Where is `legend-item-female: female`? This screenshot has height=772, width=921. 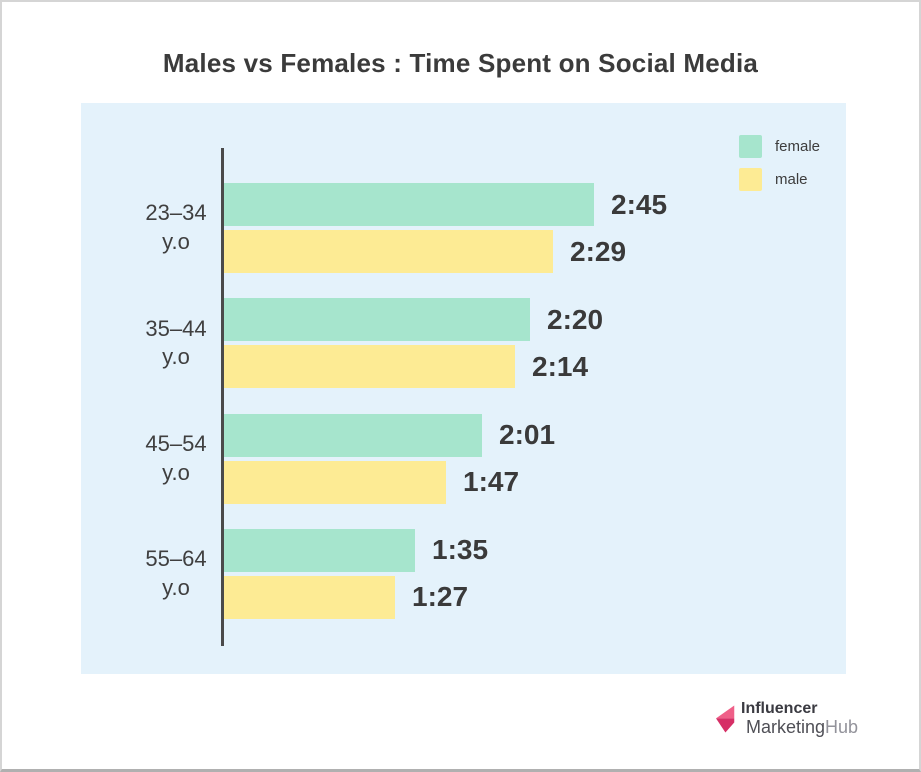
legend-item-female: female is located at coordinates (779, 146).